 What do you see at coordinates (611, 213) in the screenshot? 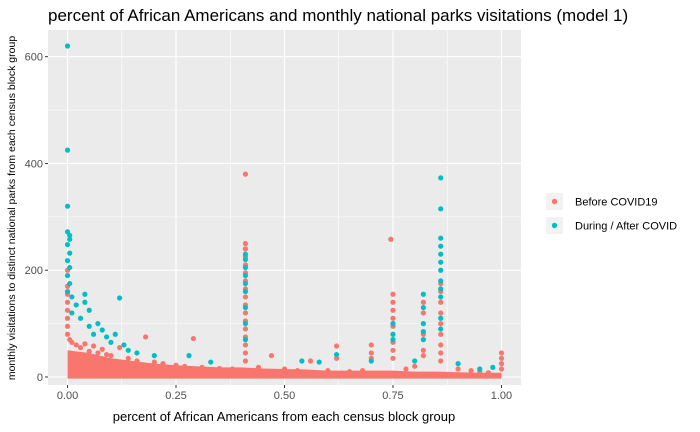
I see `legend: Before COVID19 During / After COVID` at bounding box center [611, 213].